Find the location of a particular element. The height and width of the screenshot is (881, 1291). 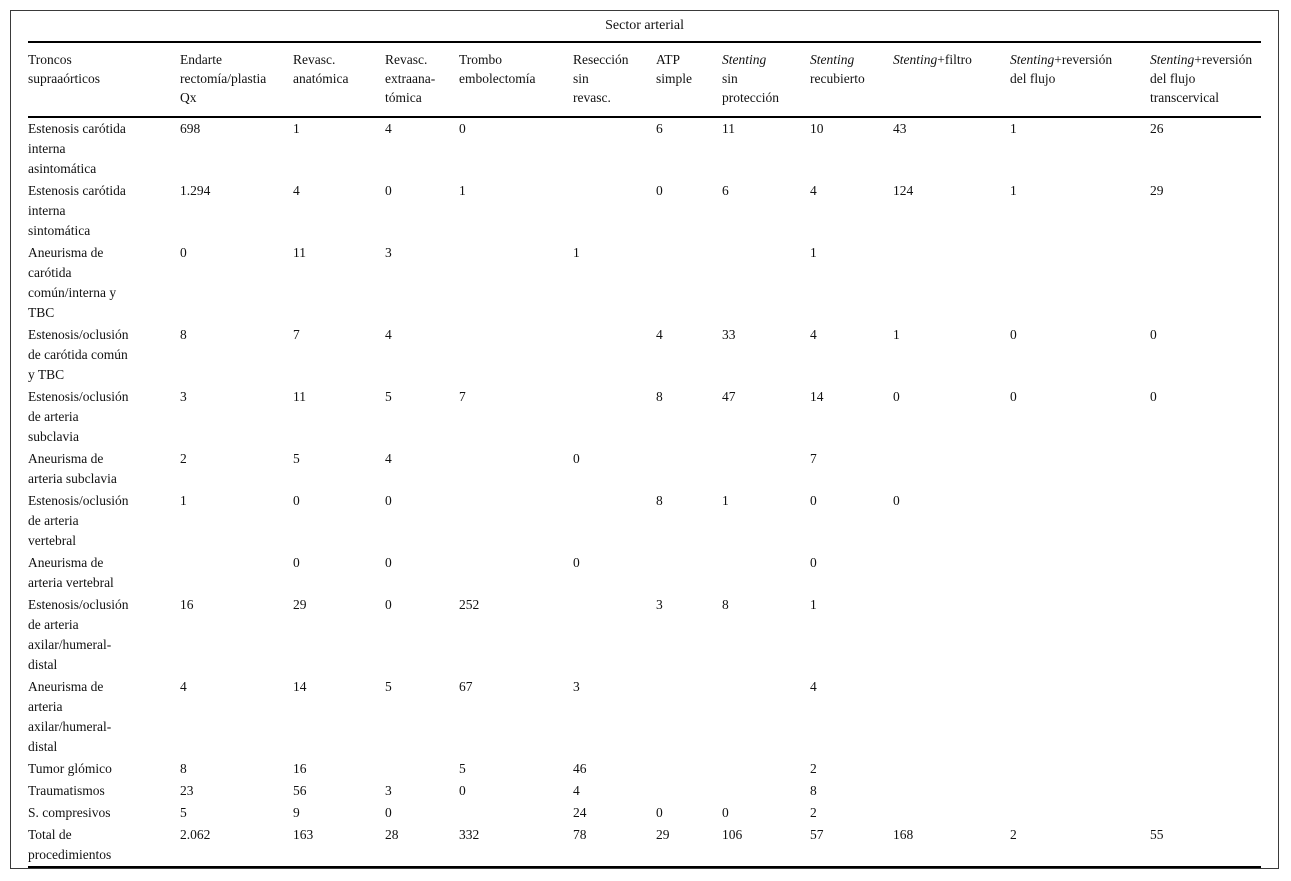

cell-stenting-sin-proteccion: 11 is located at coordinates (728, 128).